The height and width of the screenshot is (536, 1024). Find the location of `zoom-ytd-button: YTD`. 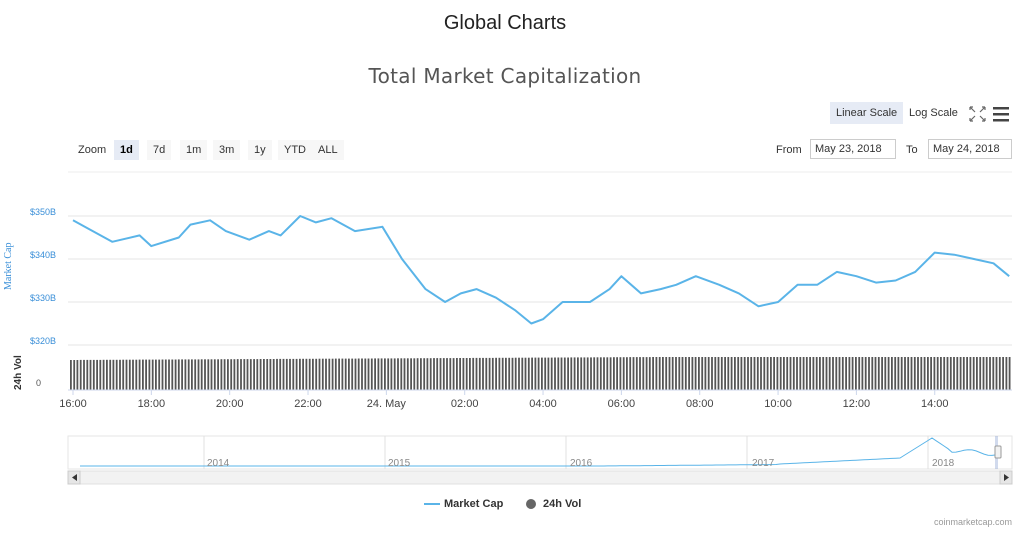

zoom-ytd-button: YTD is located at coordinates (295, 150).